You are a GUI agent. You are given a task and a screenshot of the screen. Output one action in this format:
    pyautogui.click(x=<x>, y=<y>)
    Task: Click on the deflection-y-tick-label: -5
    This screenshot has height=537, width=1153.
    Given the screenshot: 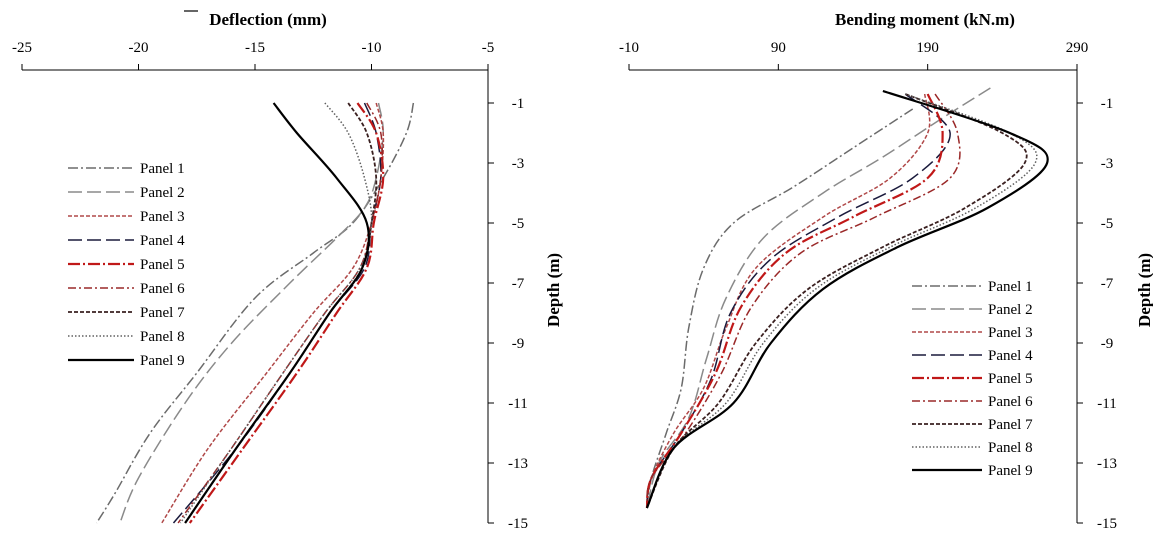 What is the action you would take?
    pyautogui.click(x=518, y=224)
    